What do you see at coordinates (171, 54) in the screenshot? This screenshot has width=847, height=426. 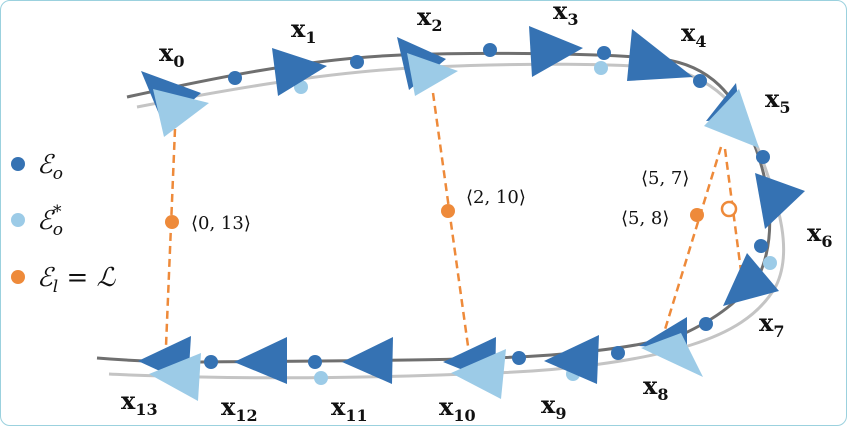 I see `node-label-x0: x0` at bounding box center [171, 54].